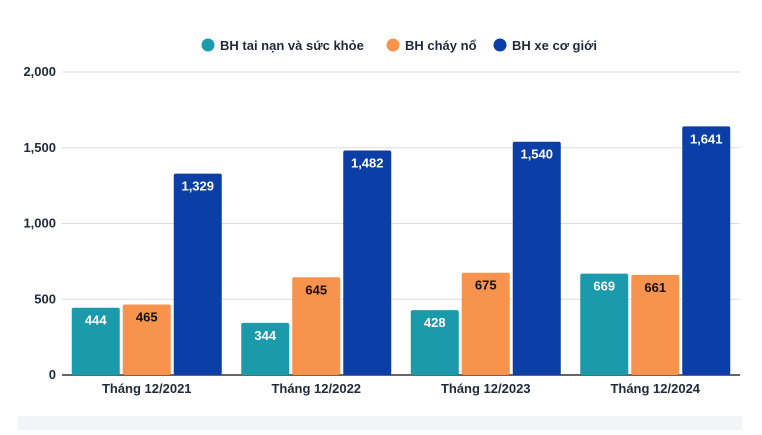  I want to click on x-category-label: Tháng 12/2023, so click(486, 388).